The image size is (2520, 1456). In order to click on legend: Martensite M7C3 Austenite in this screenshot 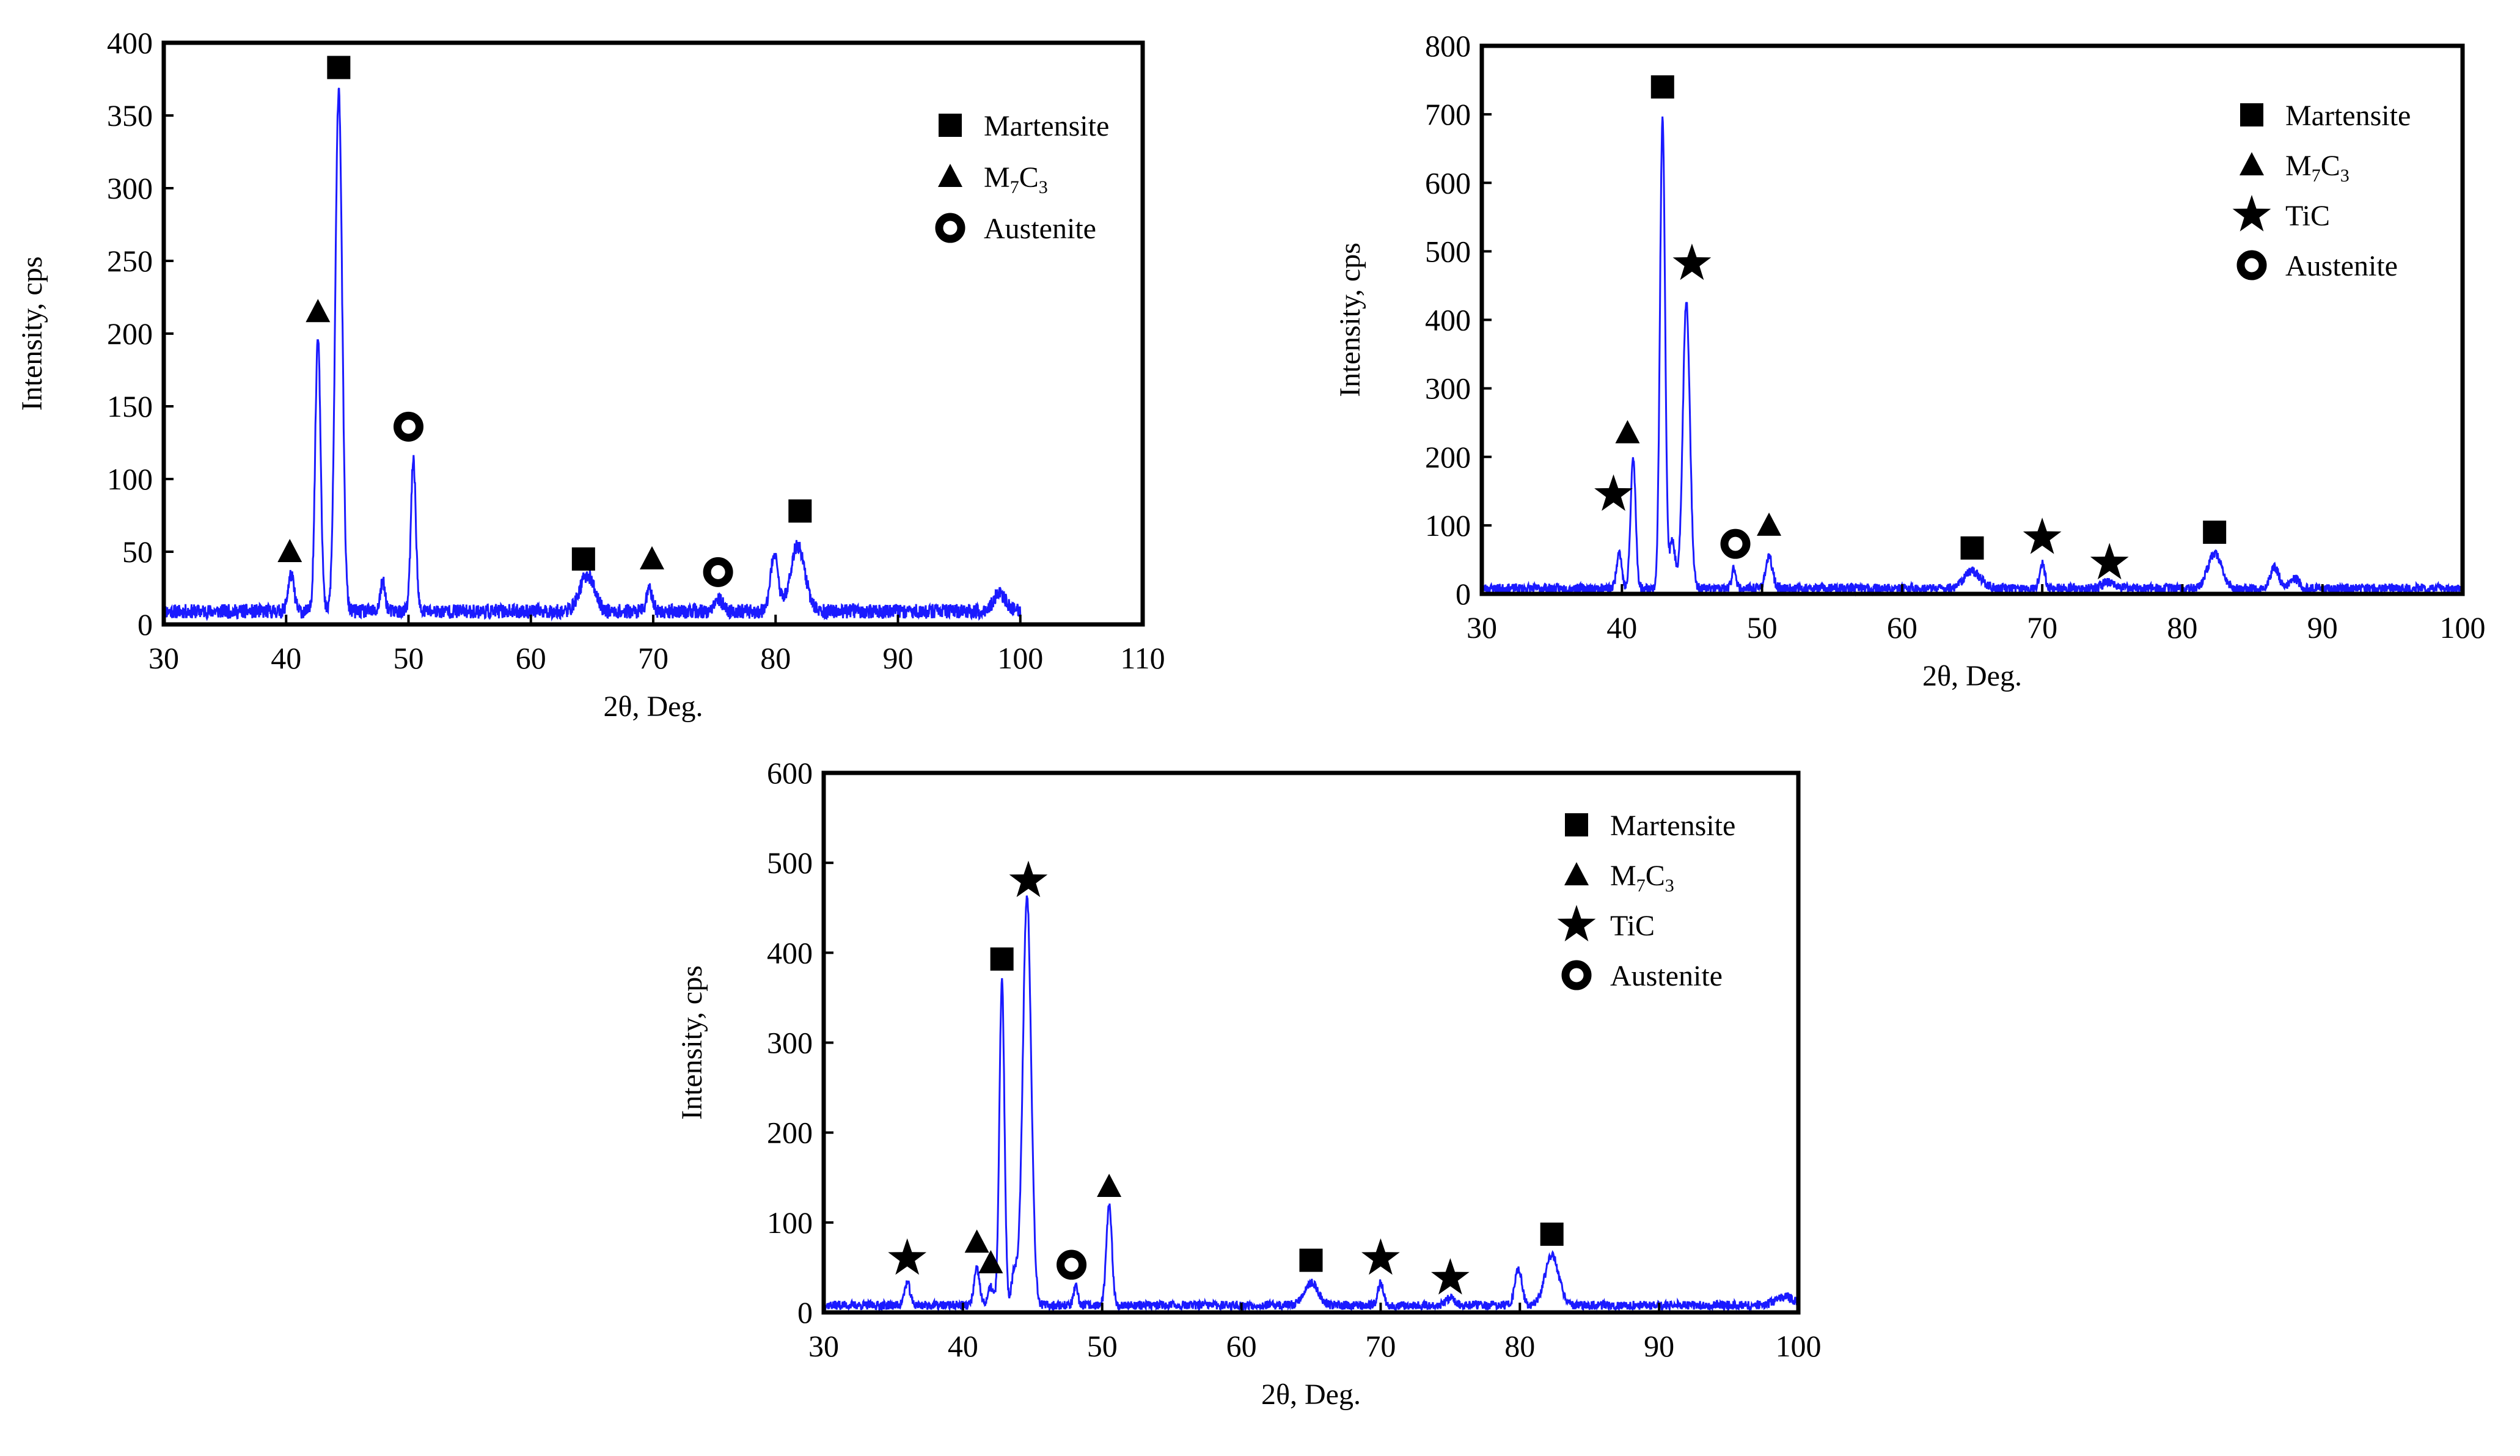, I will do `click(1022, 177)`.